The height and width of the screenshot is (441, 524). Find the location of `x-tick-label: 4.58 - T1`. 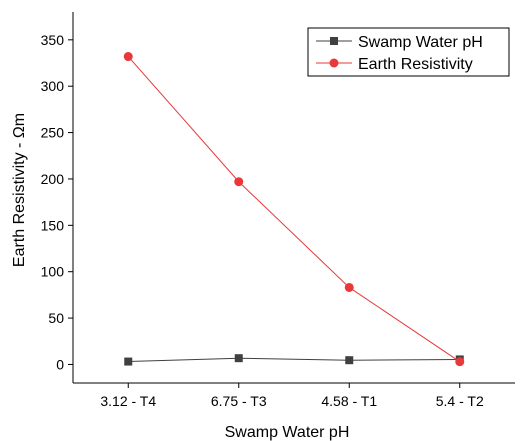

x-tick-label: 4.58 - T1 is located at coordinates (349, 401).